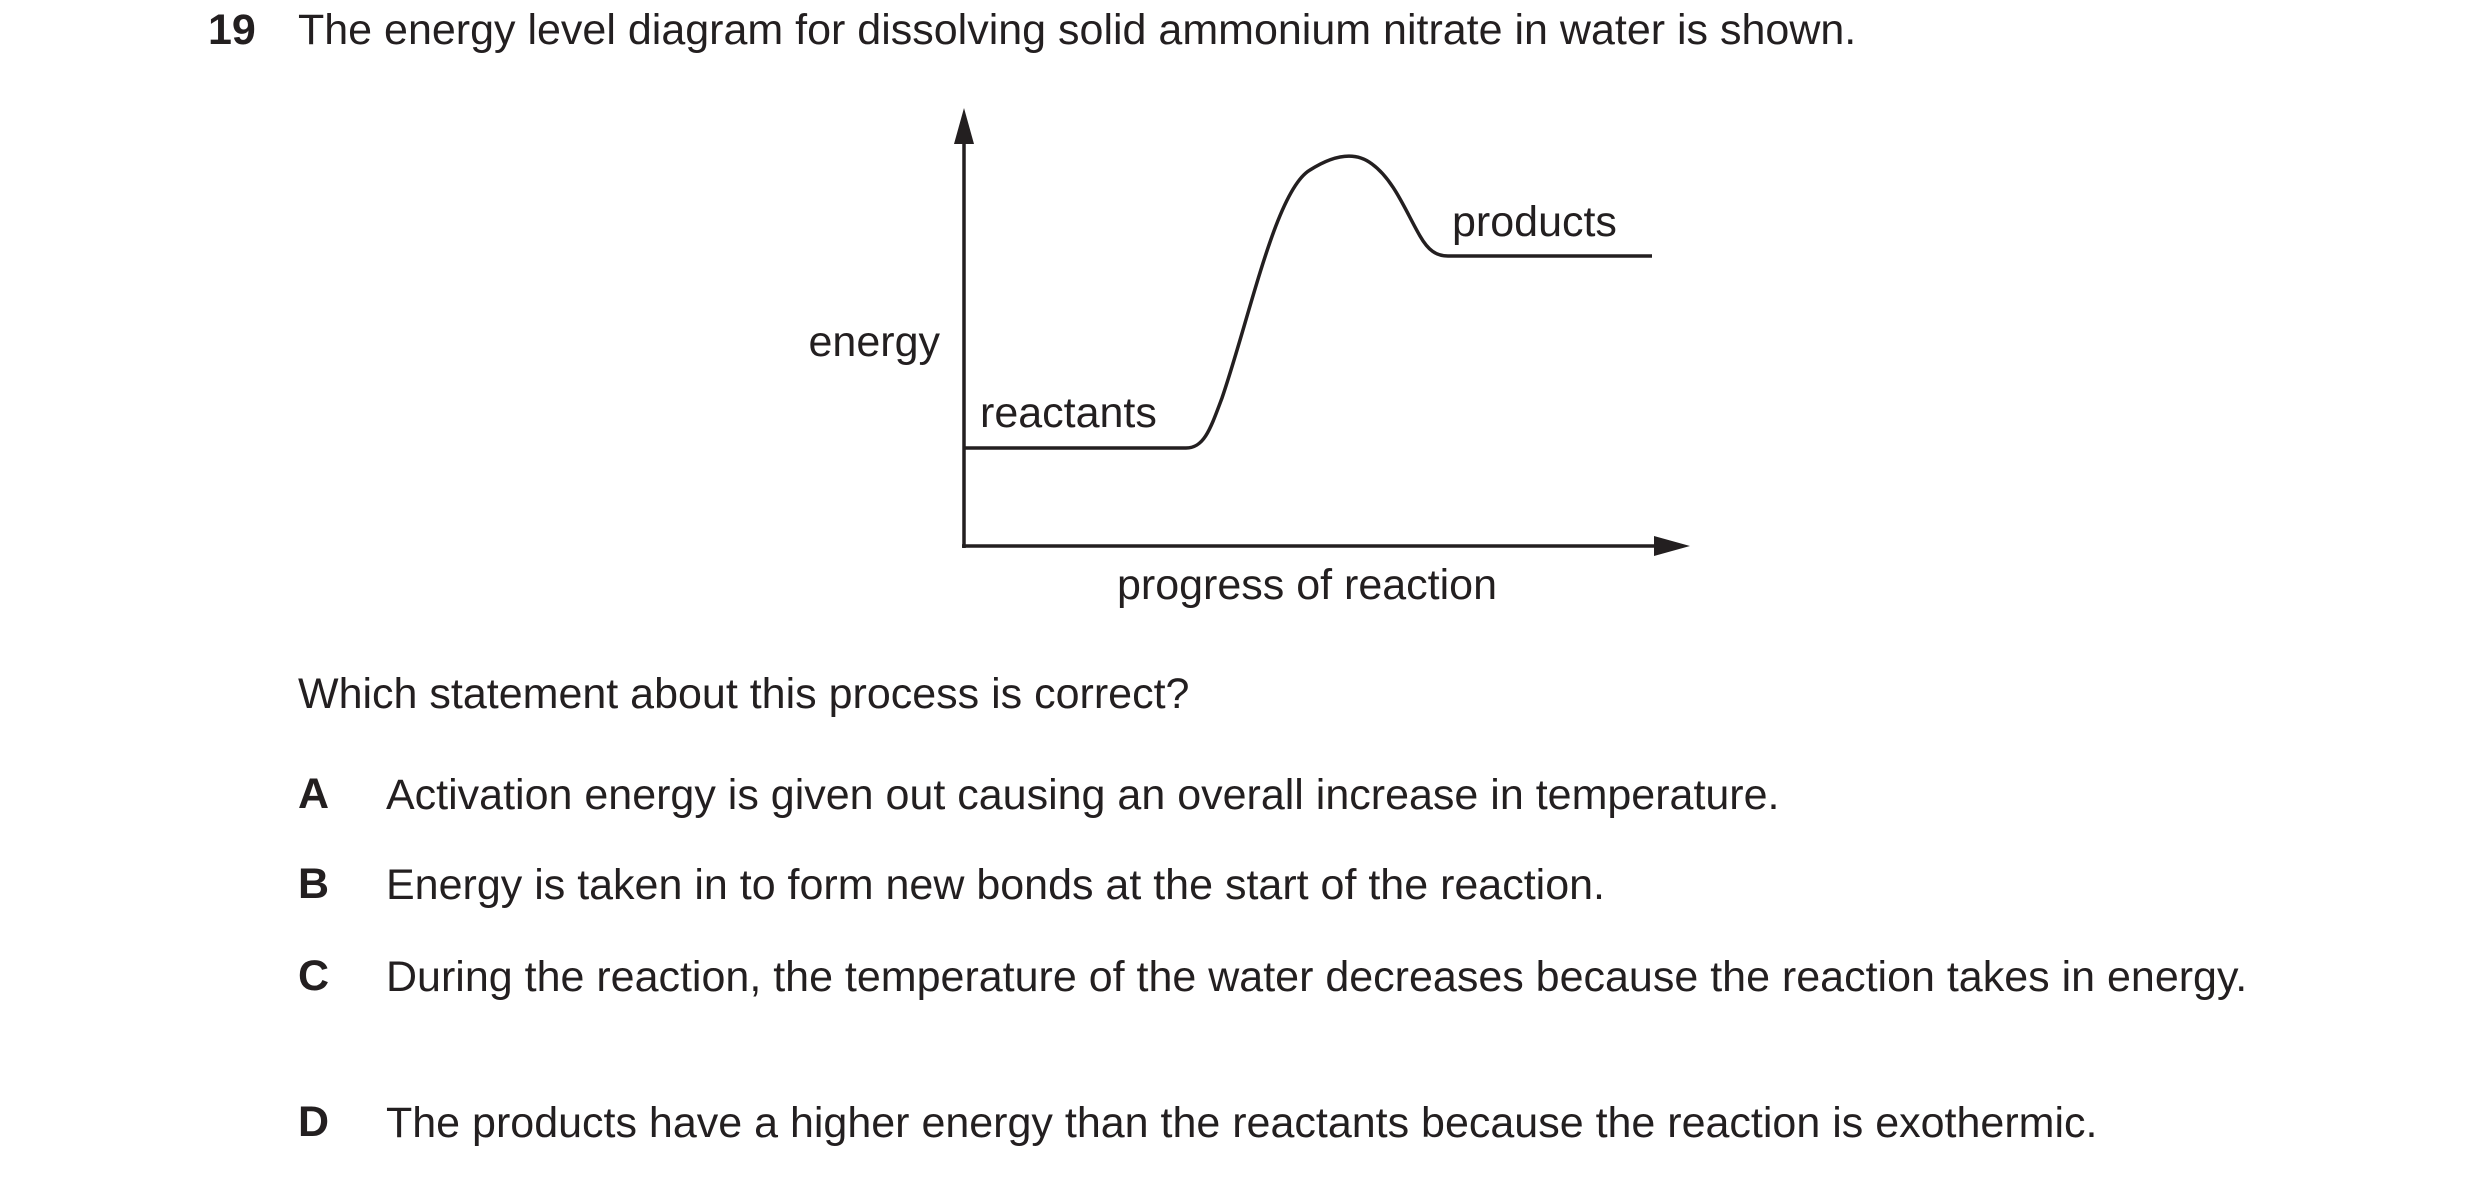  Describe the element at coordinates (314, 884) in the screenshot. I see `option-letter: B` at that location.